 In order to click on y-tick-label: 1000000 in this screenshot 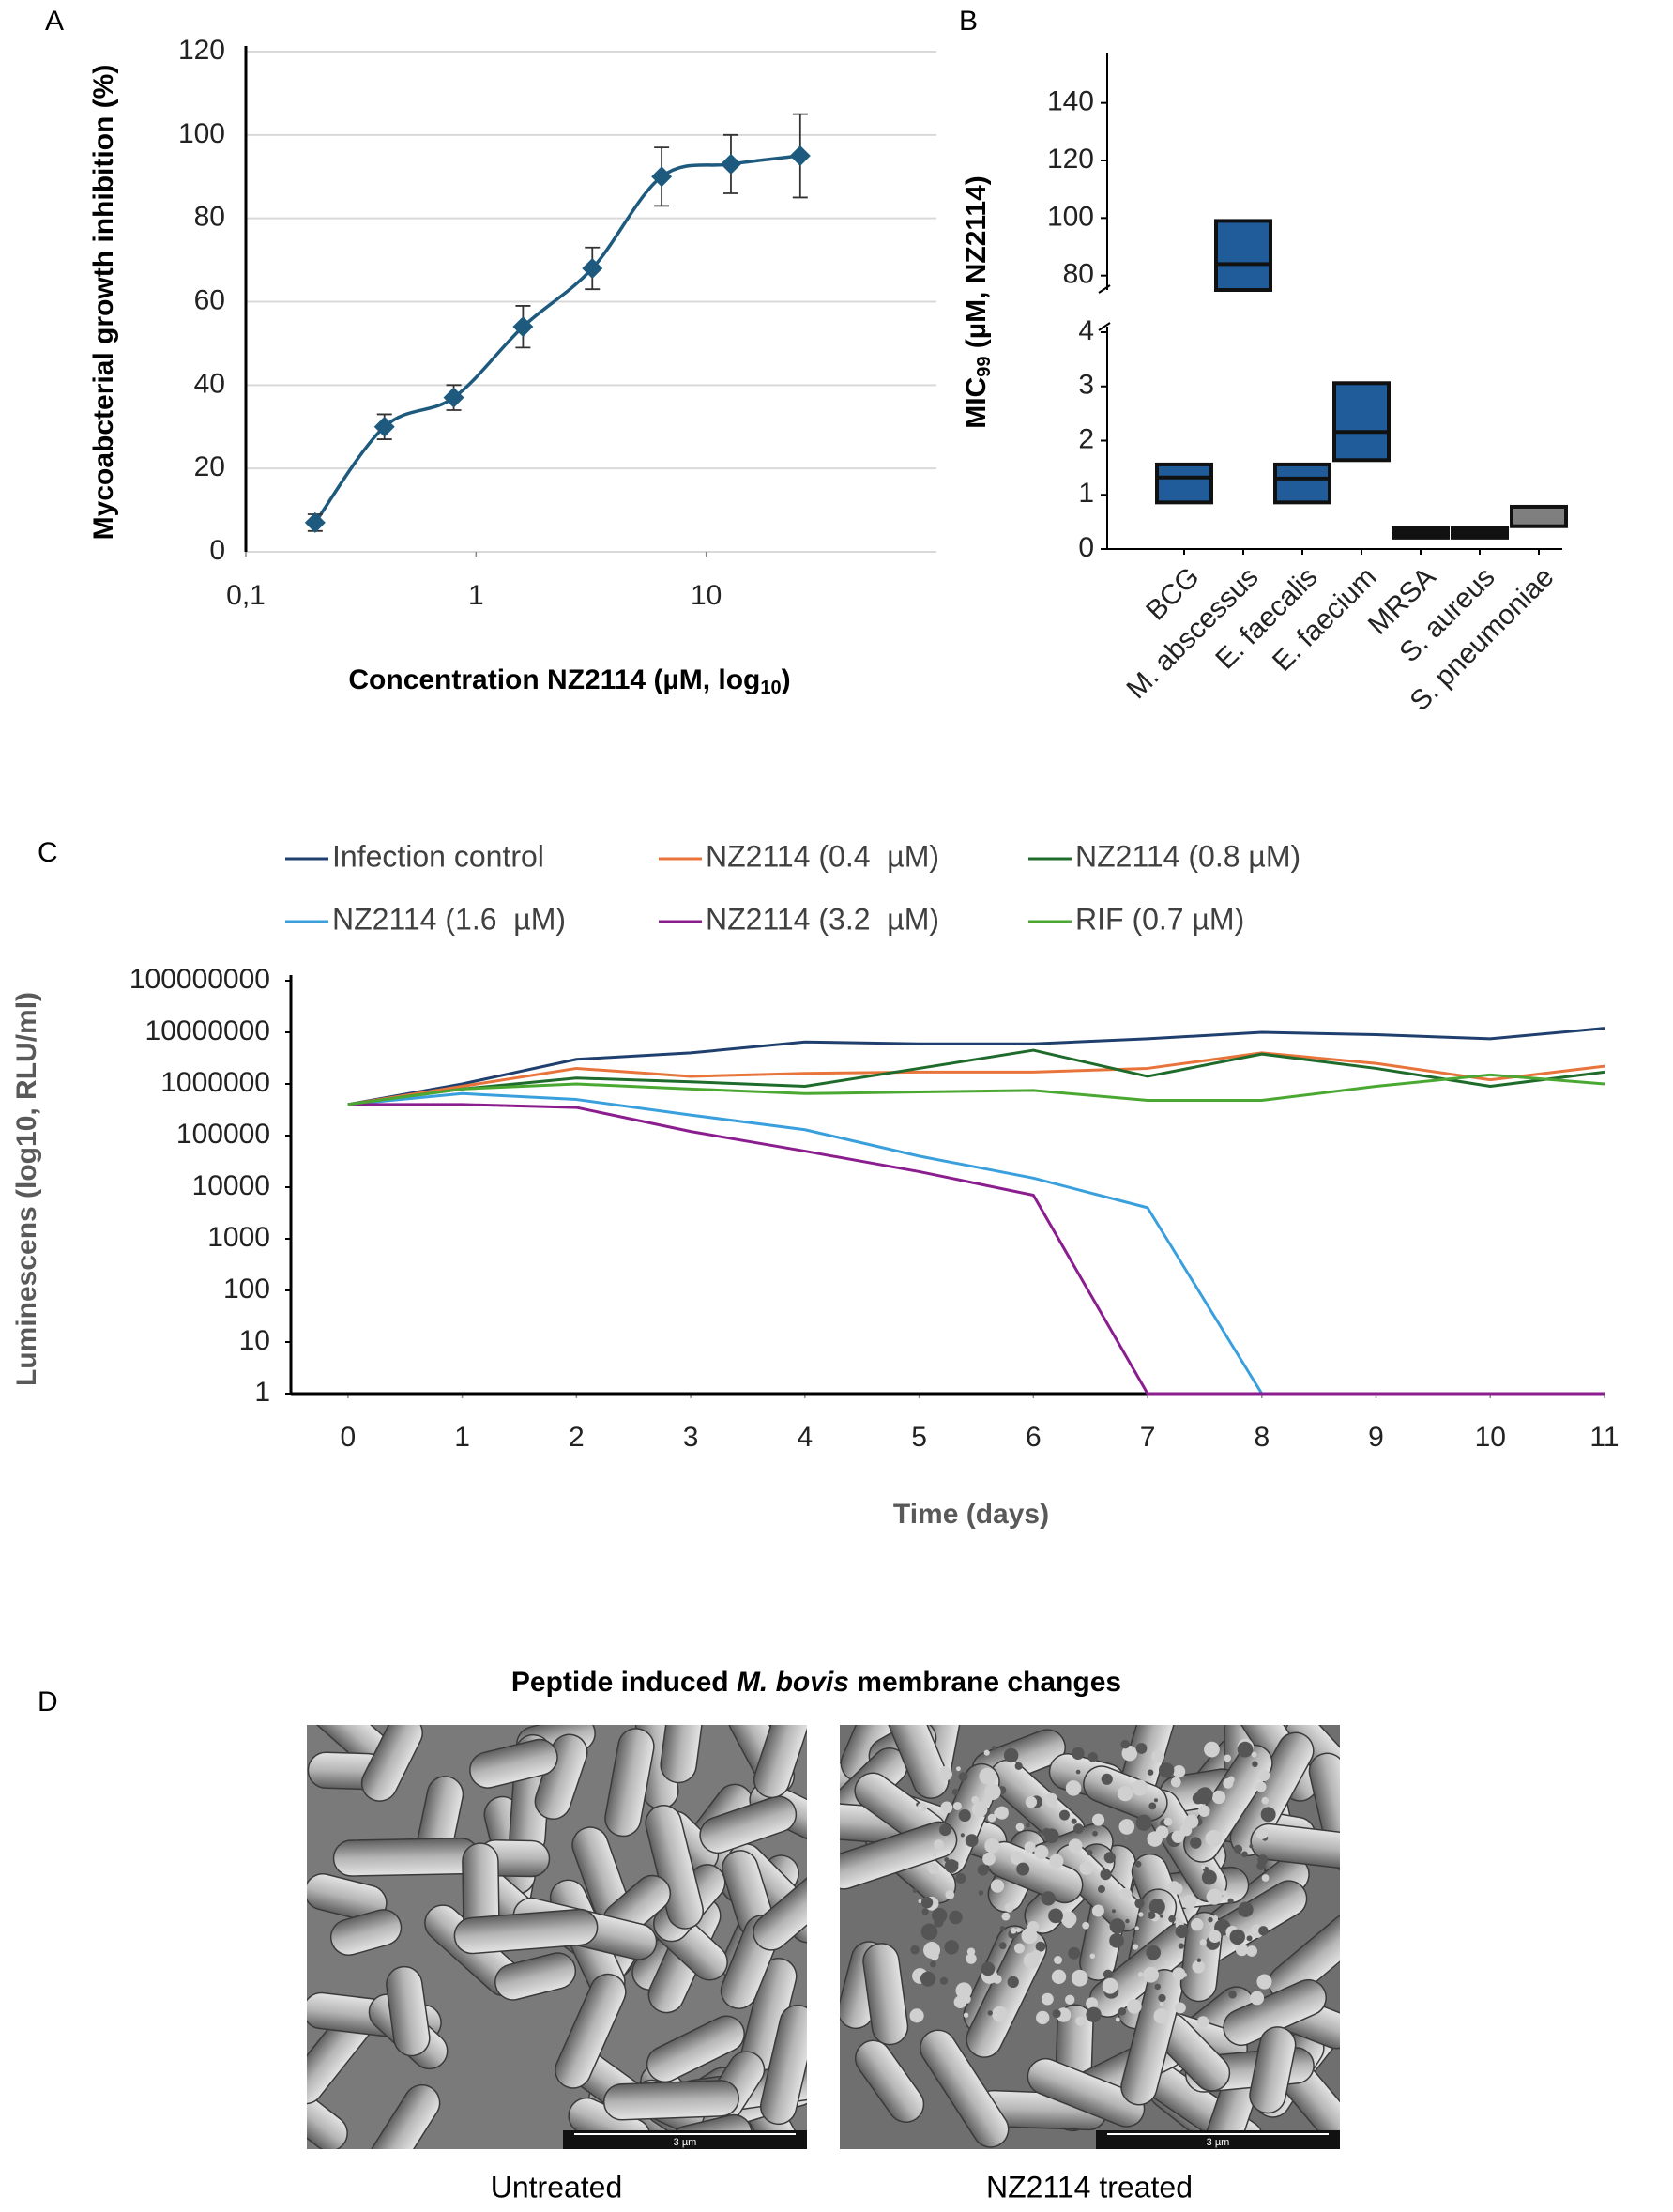, I will do `click(215, 1082)`.